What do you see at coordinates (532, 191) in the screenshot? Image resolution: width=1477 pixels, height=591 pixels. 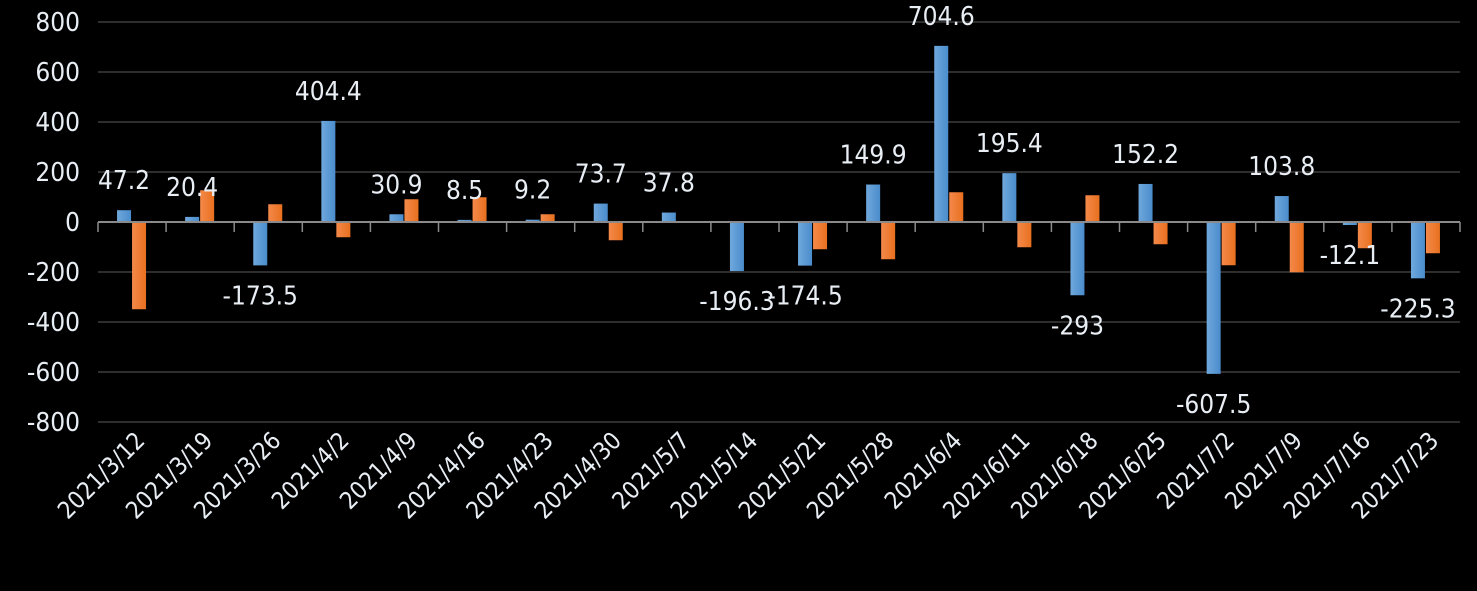 I see `data-label: 9.2` at bounding box center [532, 191].